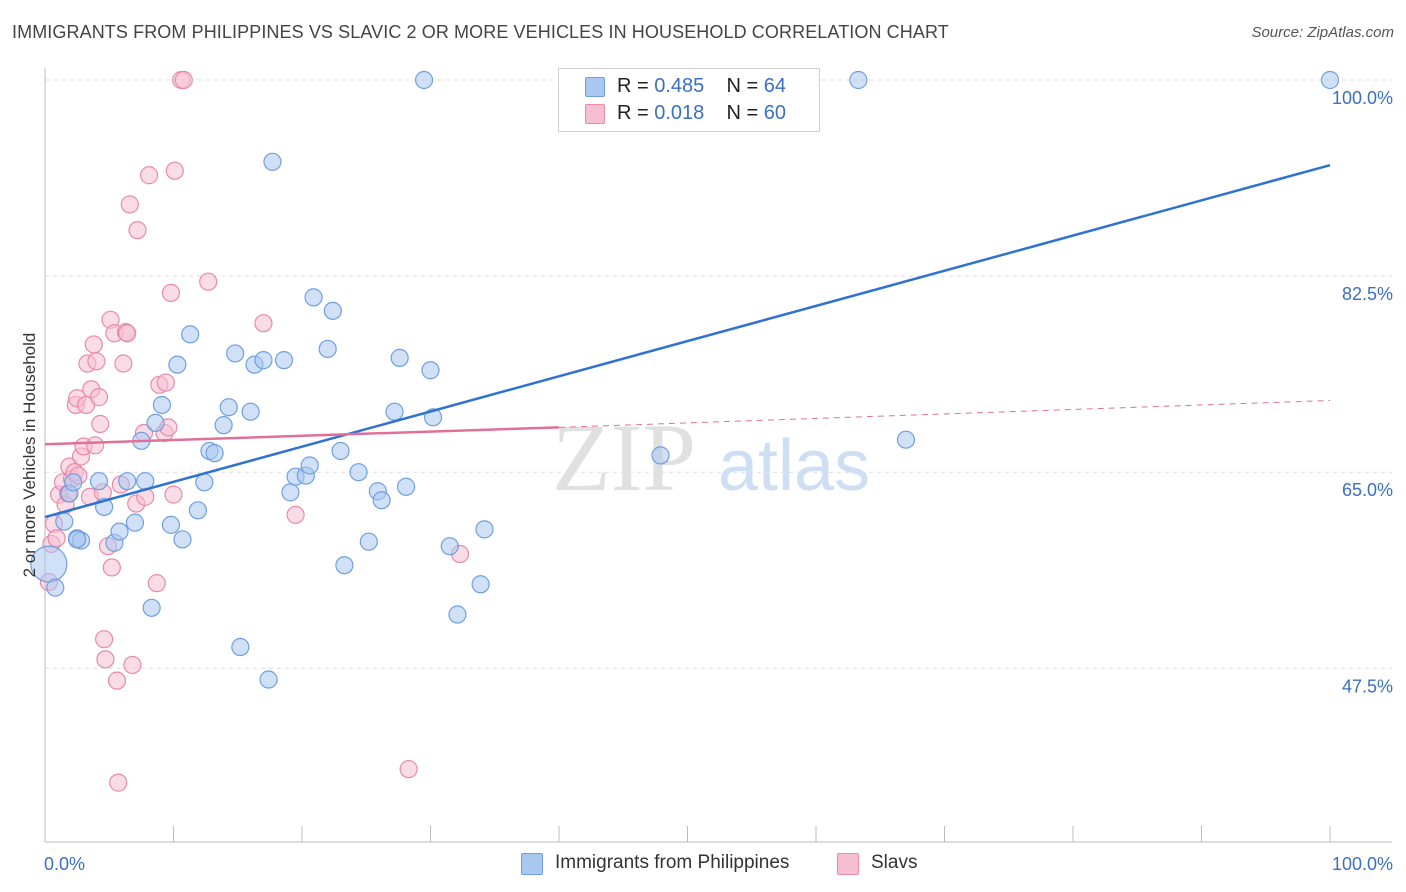 This screenshot has width=1406, height=892. I want to click on y-axis-label: 2 or more Vehicles in Household, so click(29, 455).